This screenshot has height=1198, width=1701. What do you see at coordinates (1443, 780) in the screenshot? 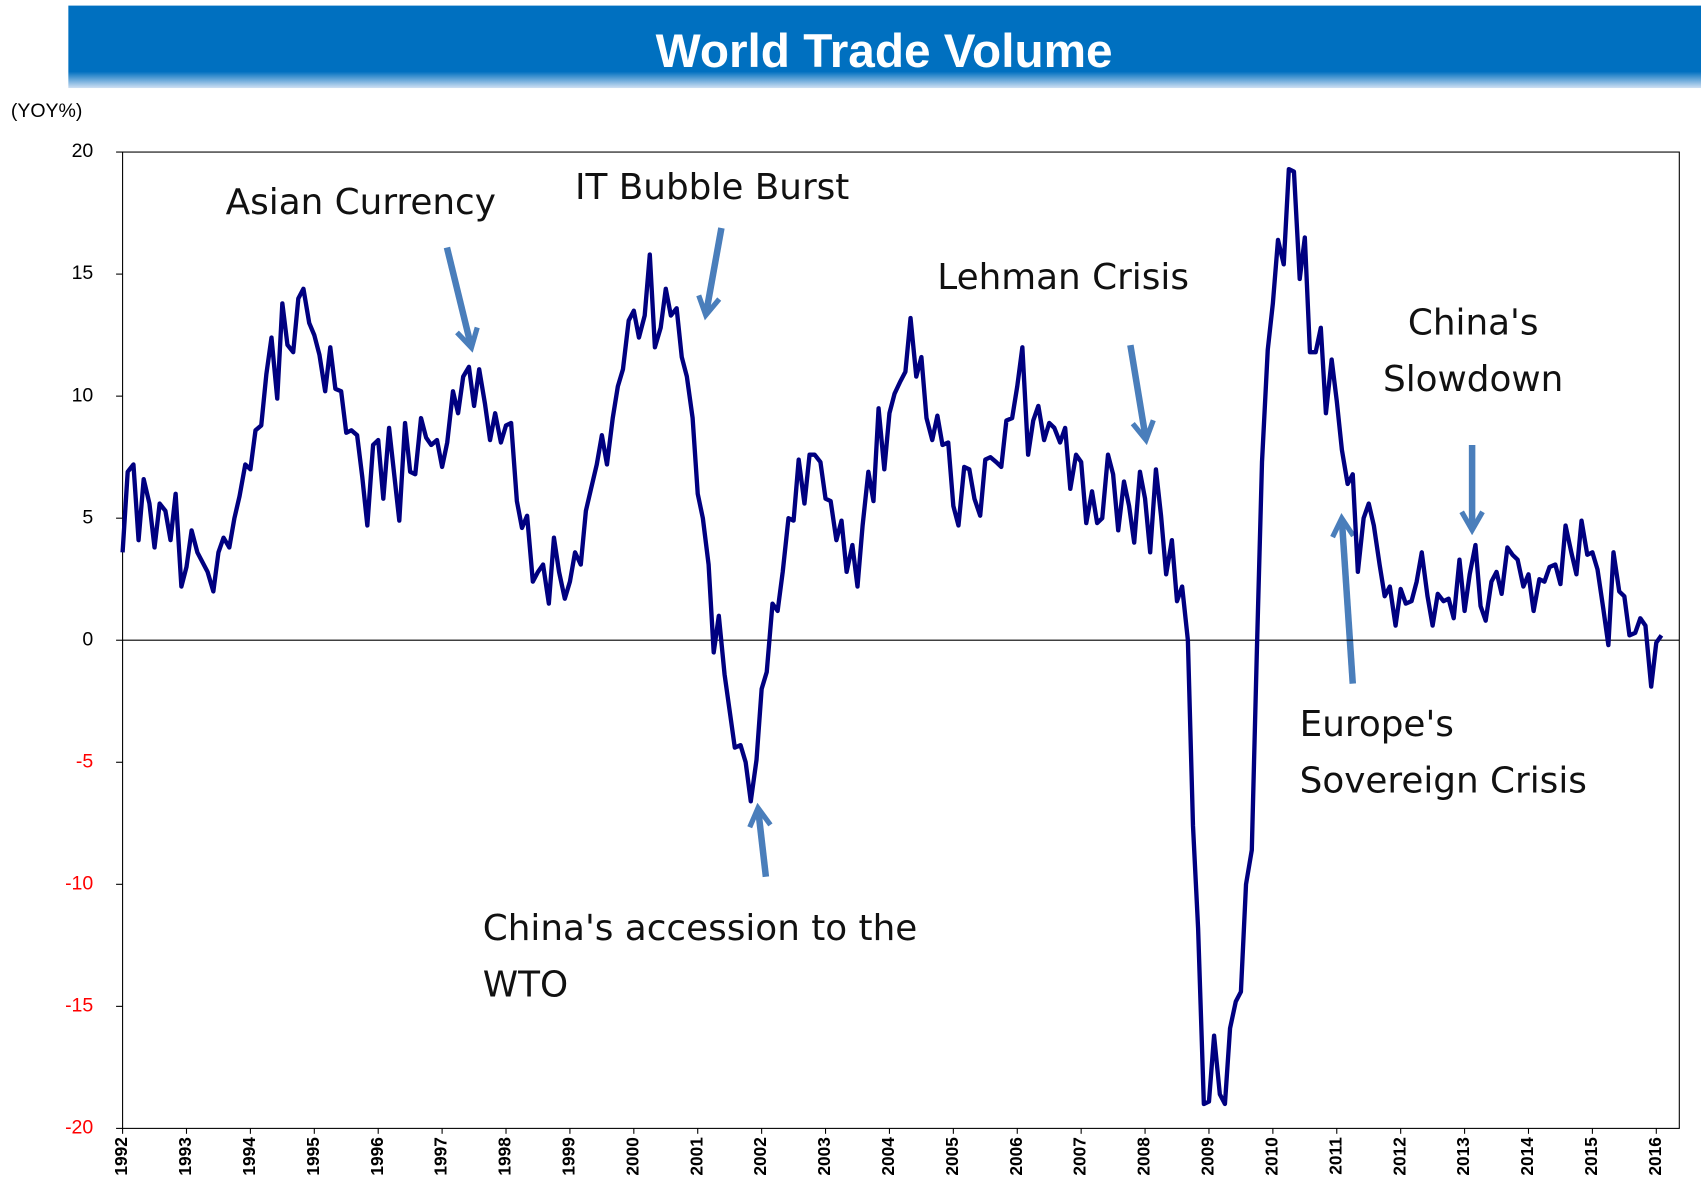
I see `annotation: Sovereign Crisis` at bounding box center [1443, 780].